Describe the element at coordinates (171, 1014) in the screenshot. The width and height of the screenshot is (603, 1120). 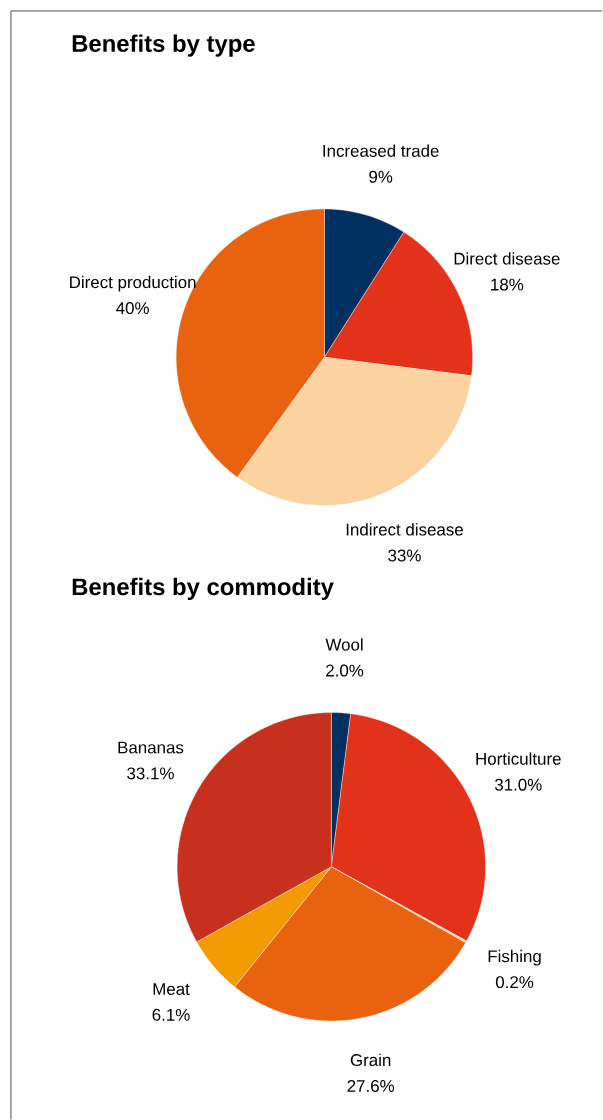
I see `data-label: 6.1%` at that location.